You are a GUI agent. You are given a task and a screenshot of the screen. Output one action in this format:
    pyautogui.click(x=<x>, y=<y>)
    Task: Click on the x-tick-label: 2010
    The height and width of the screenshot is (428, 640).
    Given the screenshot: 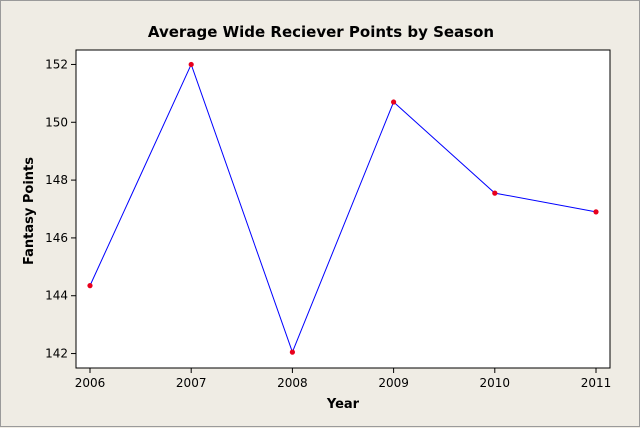 What is the action you would take?
    pyautogui.click(x=495, y=383)
    